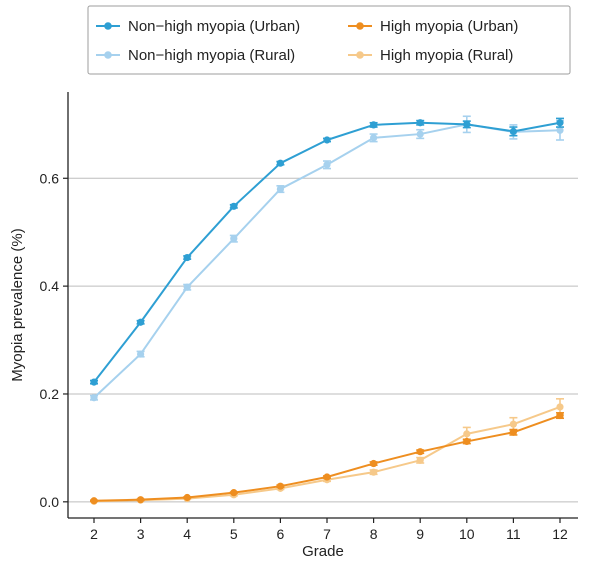  I want to click on legend-item: Non−high myopia (Urban), so click(198, 26).